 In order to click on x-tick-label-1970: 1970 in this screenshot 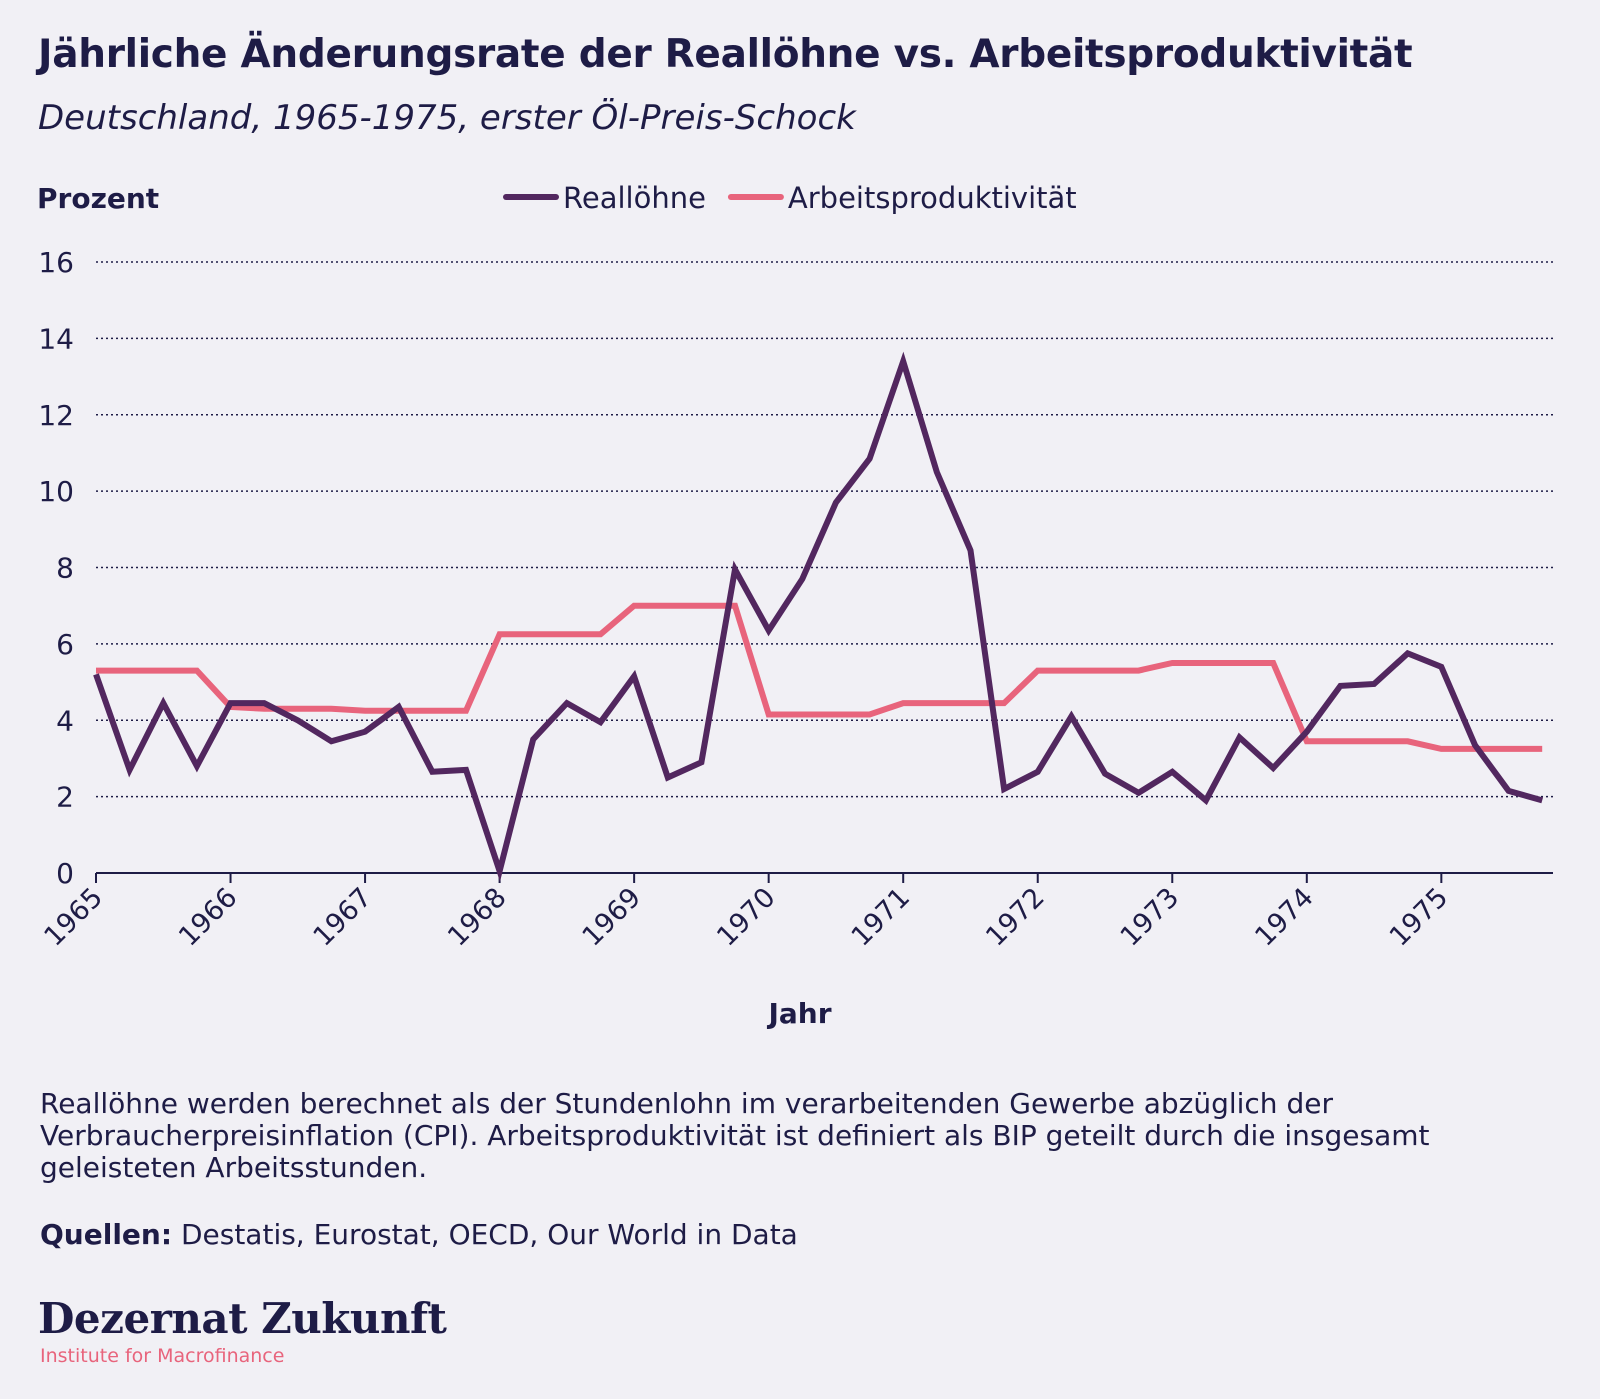, I will do `click(746, 917)`.